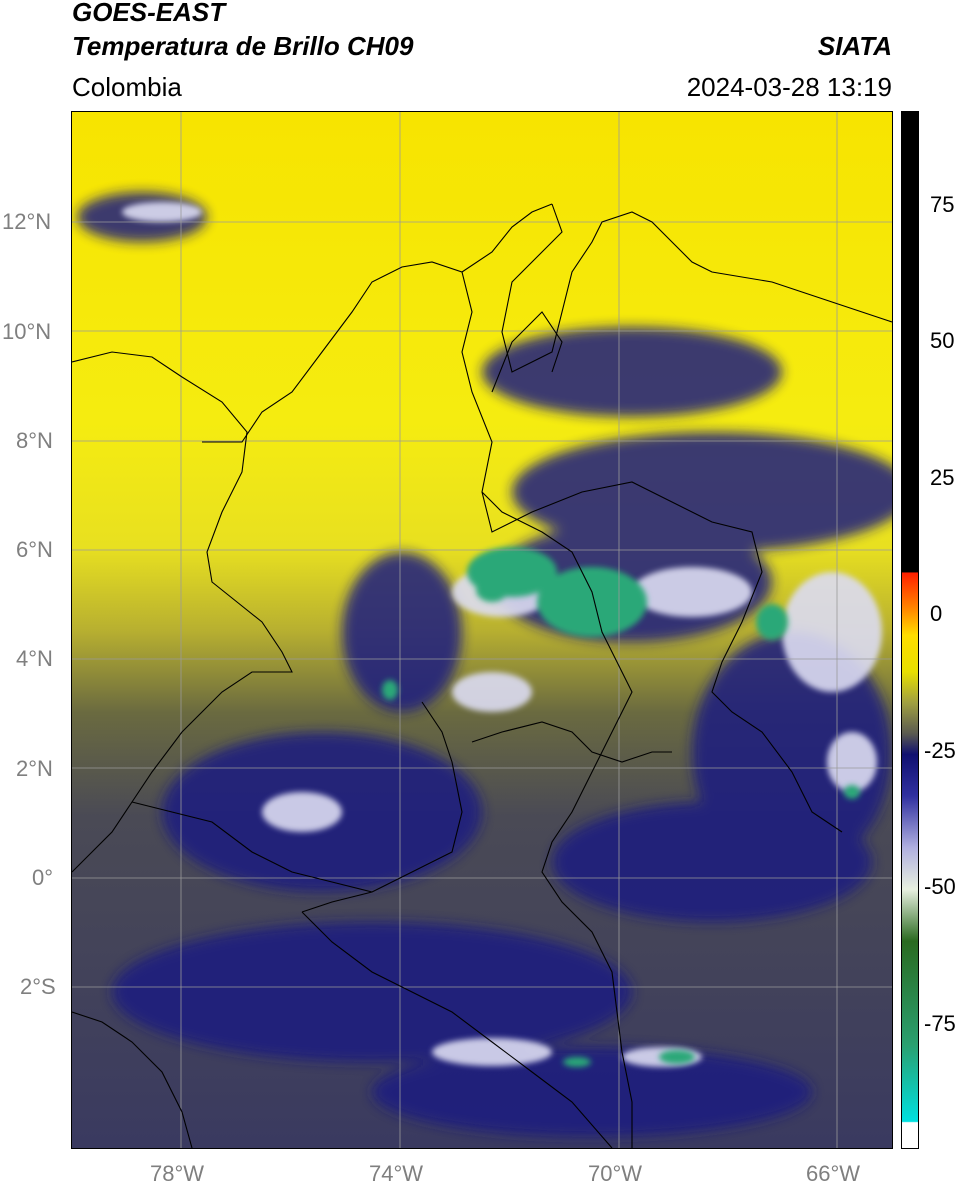 This screenshot has width=966, height=1190. I want to click on colorbar-tick-label: -75, so click(940, 1023).